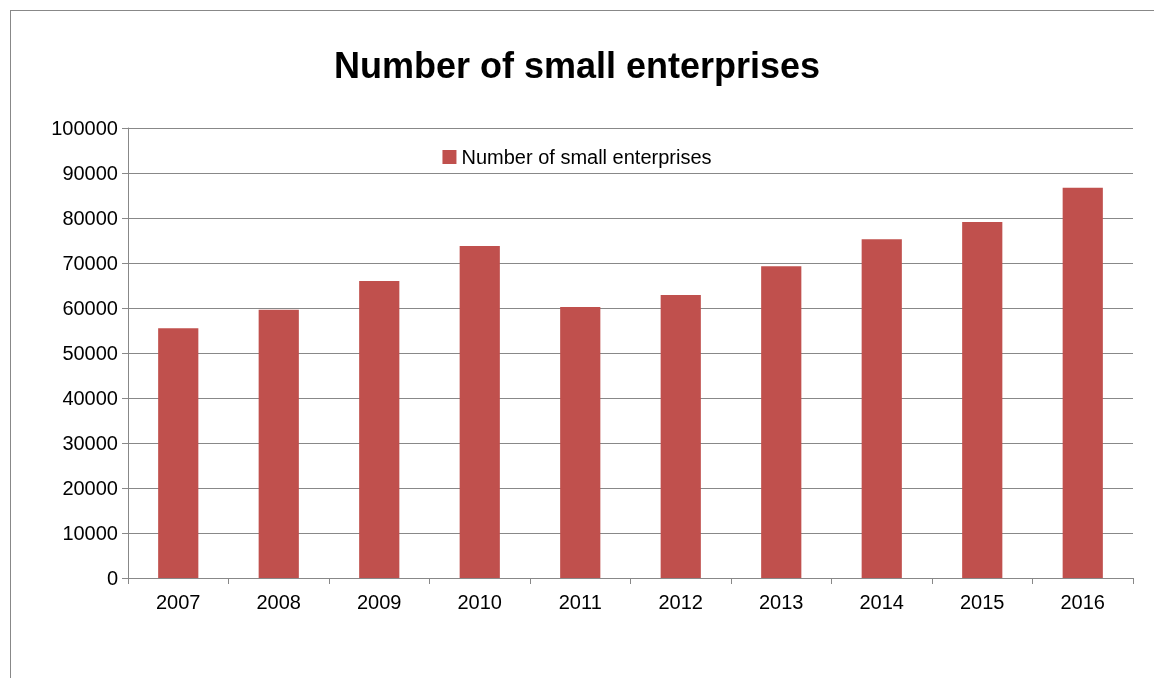  I want to click on y-tick-label: 30000, so click(90, 443).